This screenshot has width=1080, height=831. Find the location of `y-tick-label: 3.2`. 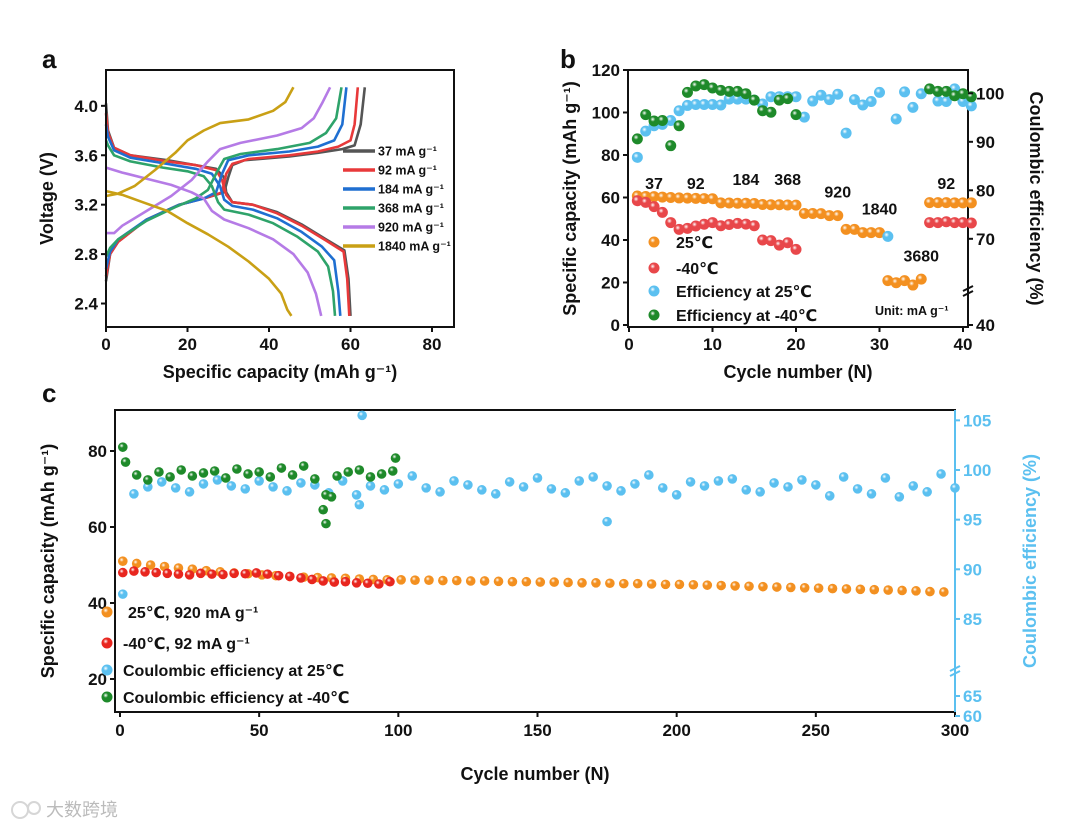

y-tick-label: 3.2 is located at coordinates (86, 205).